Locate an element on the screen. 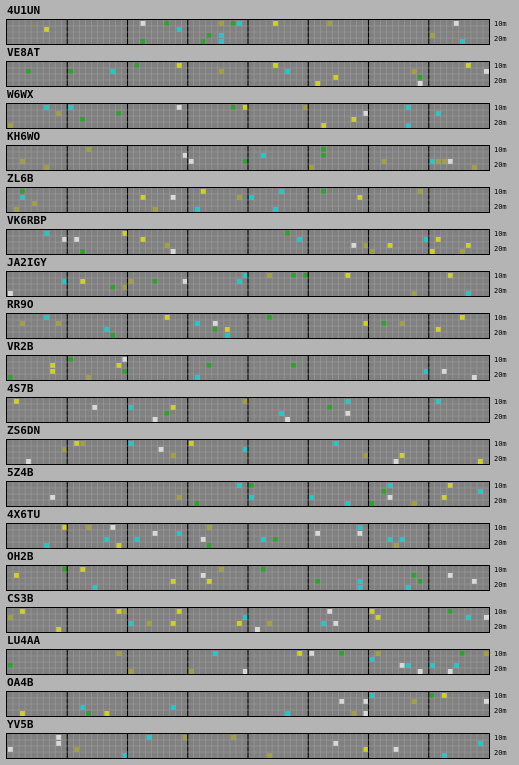 The height and width of the screenshot is (765, 519). beacon-row: W6WX 10m 20m is located at coordinates (259, 109).